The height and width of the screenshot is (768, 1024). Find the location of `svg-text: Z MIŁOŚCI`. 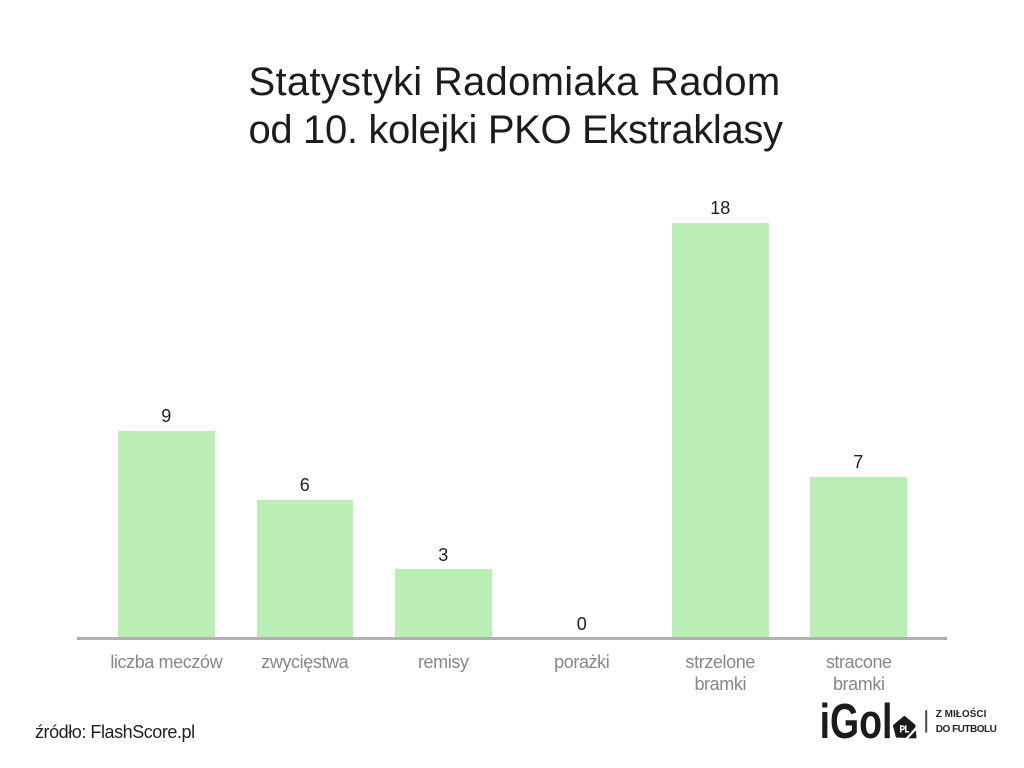

svg-text: Z MIŁOŚCI is located at coordinates (961, 713).